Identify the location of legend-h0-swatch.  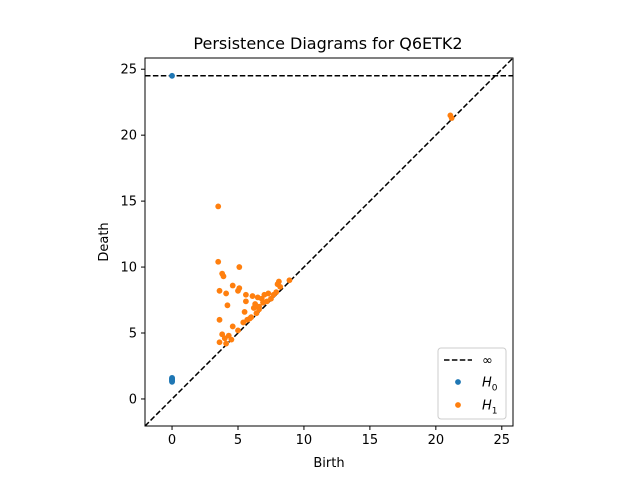
(458, 382).